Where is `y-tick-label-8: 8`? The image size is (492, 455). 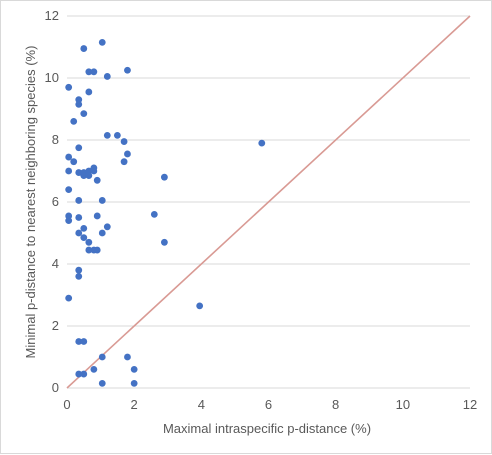
y-tick-label-8: 8 is located at coordinates (55, 139).